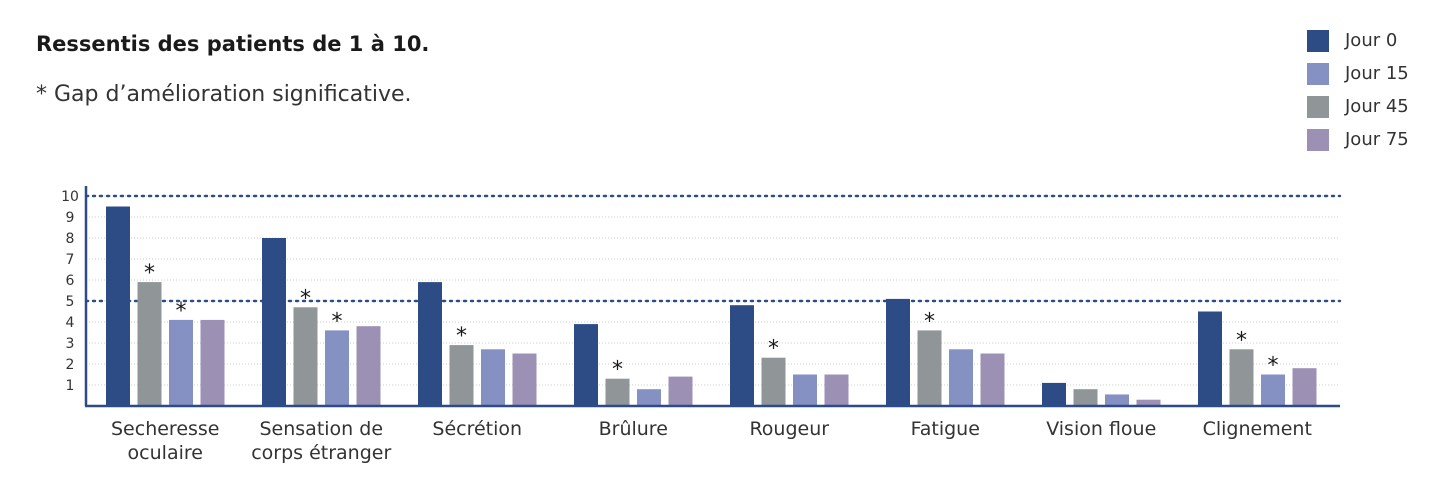 Image resolution: width=1446 pixels, height=480 pixels. I want to click on category-label: Vision floue, so click(1101, 429).